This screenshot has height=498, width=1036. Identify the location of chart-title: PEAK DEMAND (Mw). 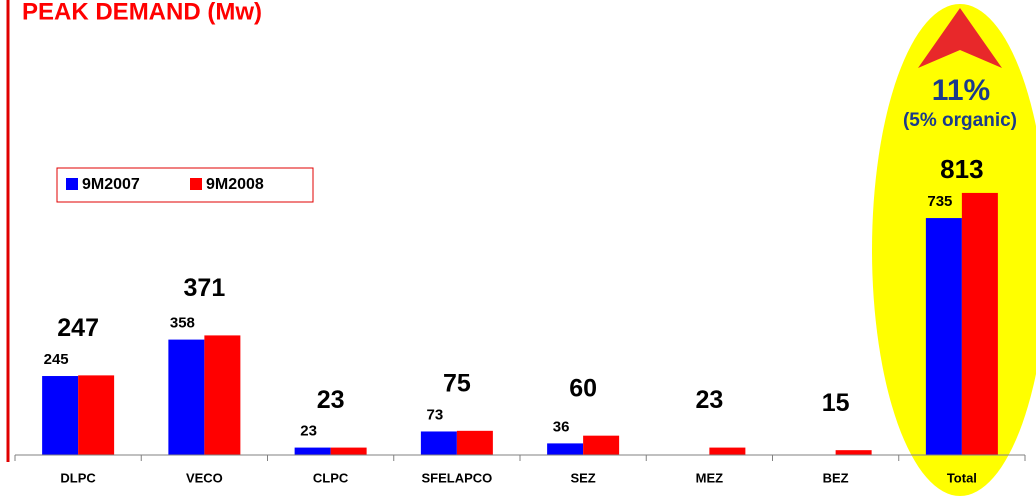
(142, 12).